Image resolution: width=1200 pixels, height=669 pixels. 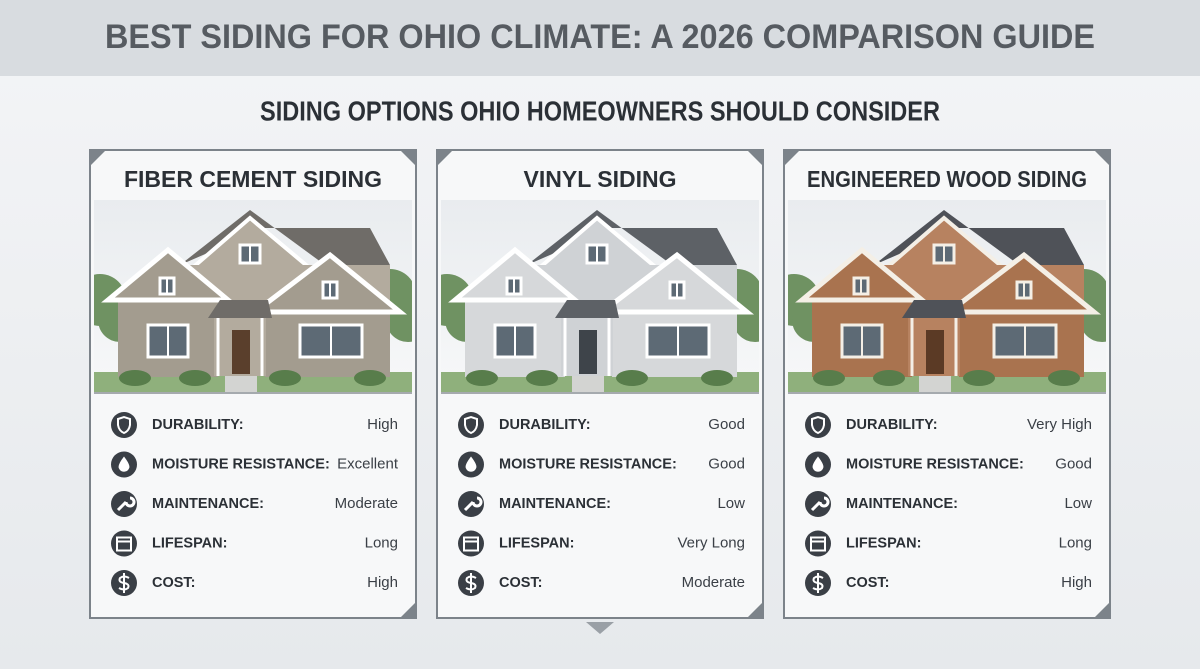 What do you see at coordinates (368, 463) in the screenshot?
I see `row-value: Excellent` at bounding box center [368, 463].